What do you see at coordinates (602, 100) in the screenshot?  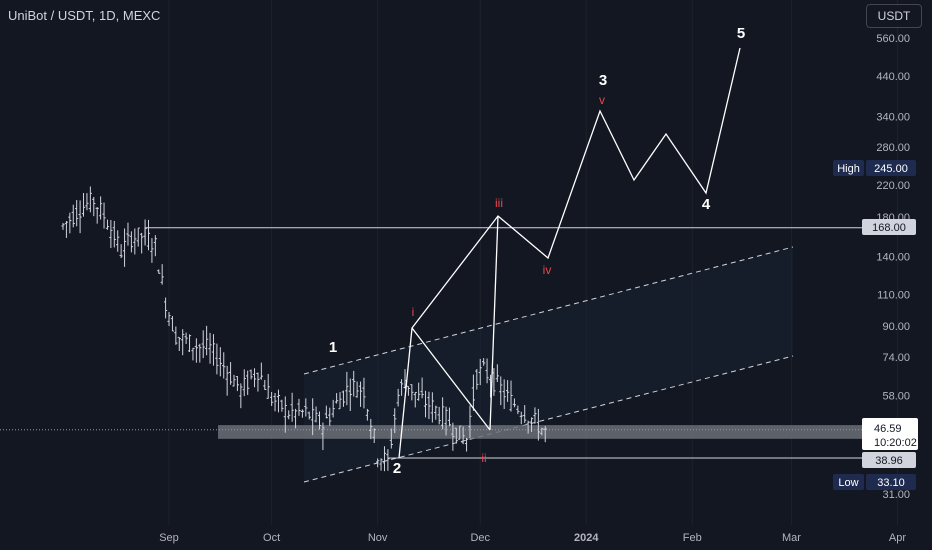 I see `minor-wave-label: v` at bounding box center [602, 100].